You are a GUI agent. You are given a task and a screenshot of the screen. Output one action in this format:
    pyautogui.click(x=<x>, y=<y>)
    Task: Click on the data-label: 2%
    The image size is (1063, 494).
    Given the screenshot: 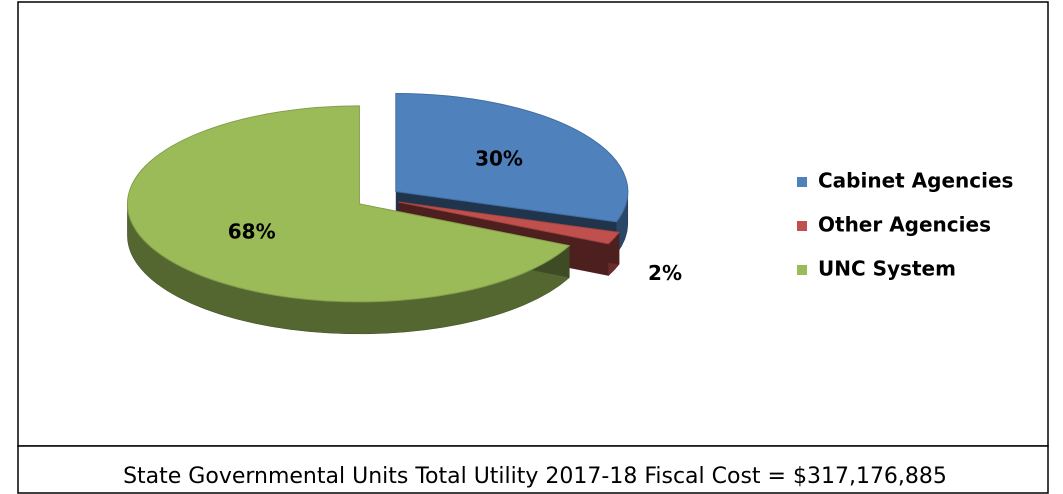 What is the action you would take?
    pyautogui.click(x=665, y=273)
    